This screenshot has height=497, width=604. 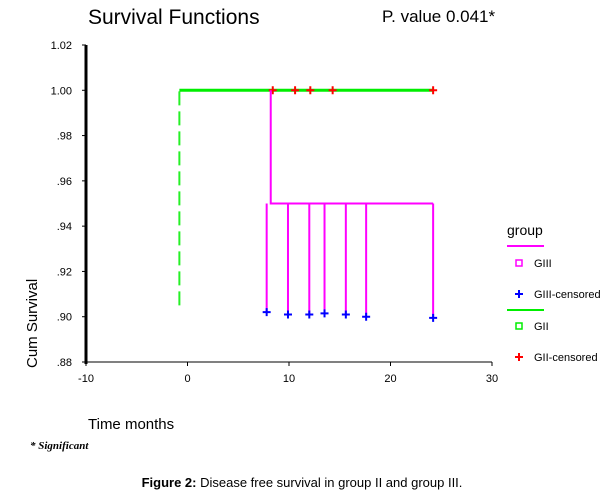 I want to click on x-tick-label: 0, so click(x=187, y=379).